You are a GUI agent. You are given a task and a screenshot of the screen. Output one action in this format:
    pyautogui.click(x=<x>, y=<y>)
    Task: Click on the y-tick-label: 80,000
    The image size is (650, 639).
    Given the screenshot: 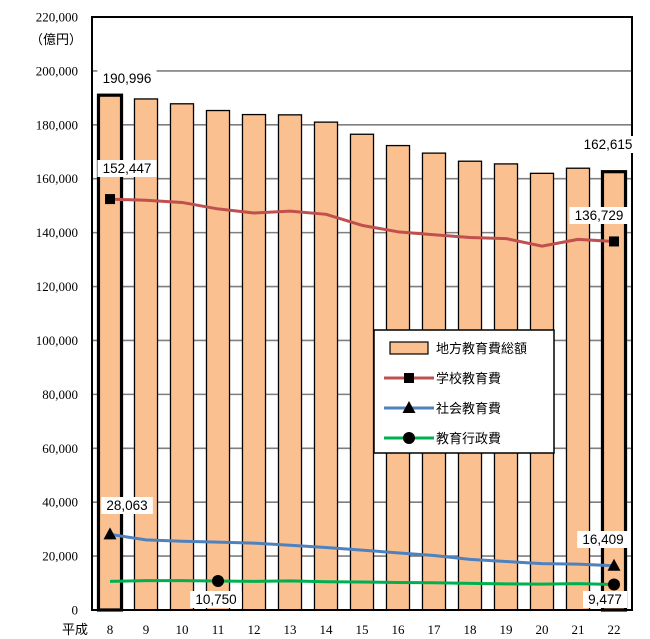 What is the action you would take?
    pyautogui.click(x=60, y=394)
    